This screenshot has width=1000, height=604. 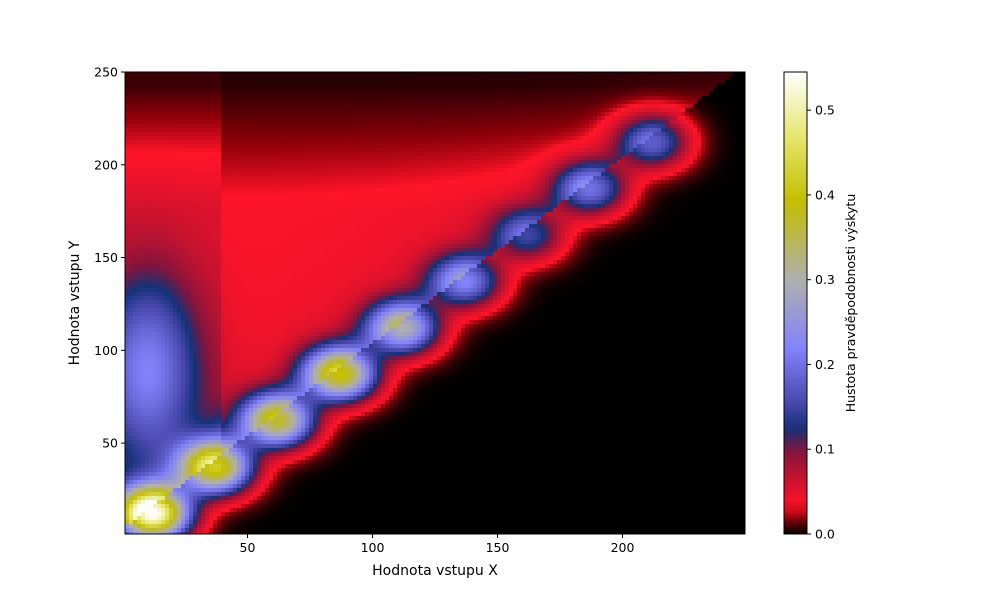 What do you see at coordinates (821, 322) in the screenshot?
I see `colorbar-axis: 0.0 0.1 0.2 0.3 0.4 0.5` at bounding box center [821, 322].